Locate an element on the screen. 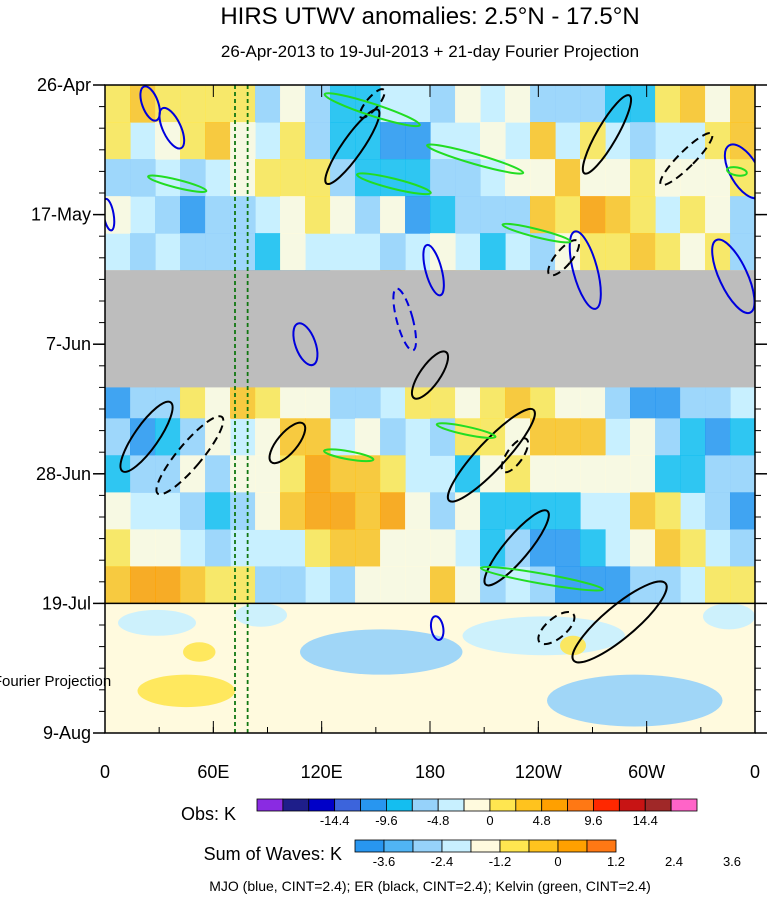 This screenshot has height=899, width=772. colorbar-tick-label: 4.8 is located at coordinates (542, 820).